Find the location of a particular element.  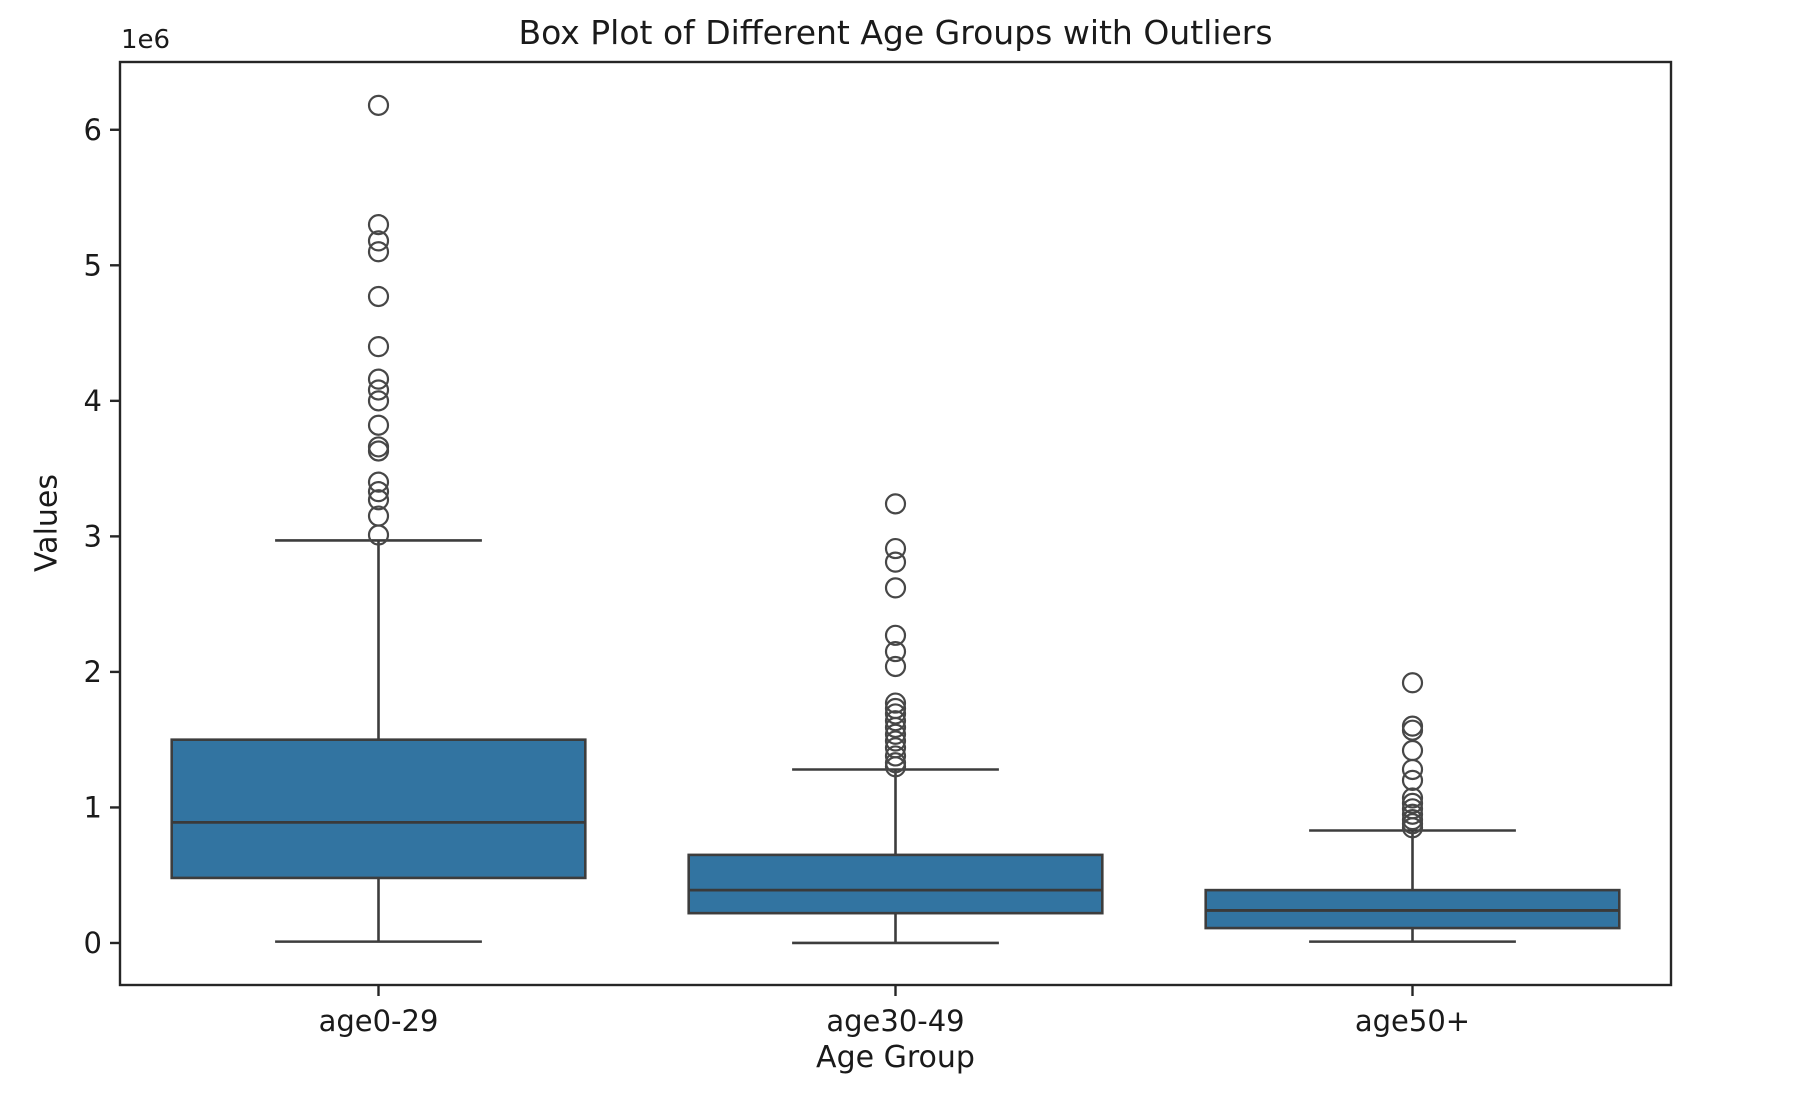

box-age50+ is located at coordinates (1412, 807).